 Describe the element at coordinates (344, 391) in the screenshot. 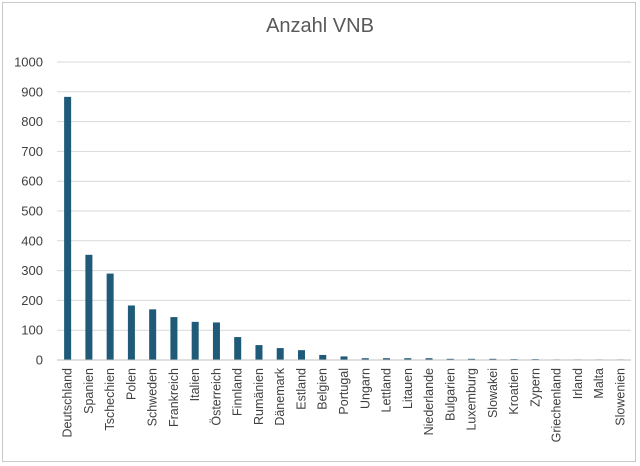

I see `x-tick-label: Portugal` at that location.